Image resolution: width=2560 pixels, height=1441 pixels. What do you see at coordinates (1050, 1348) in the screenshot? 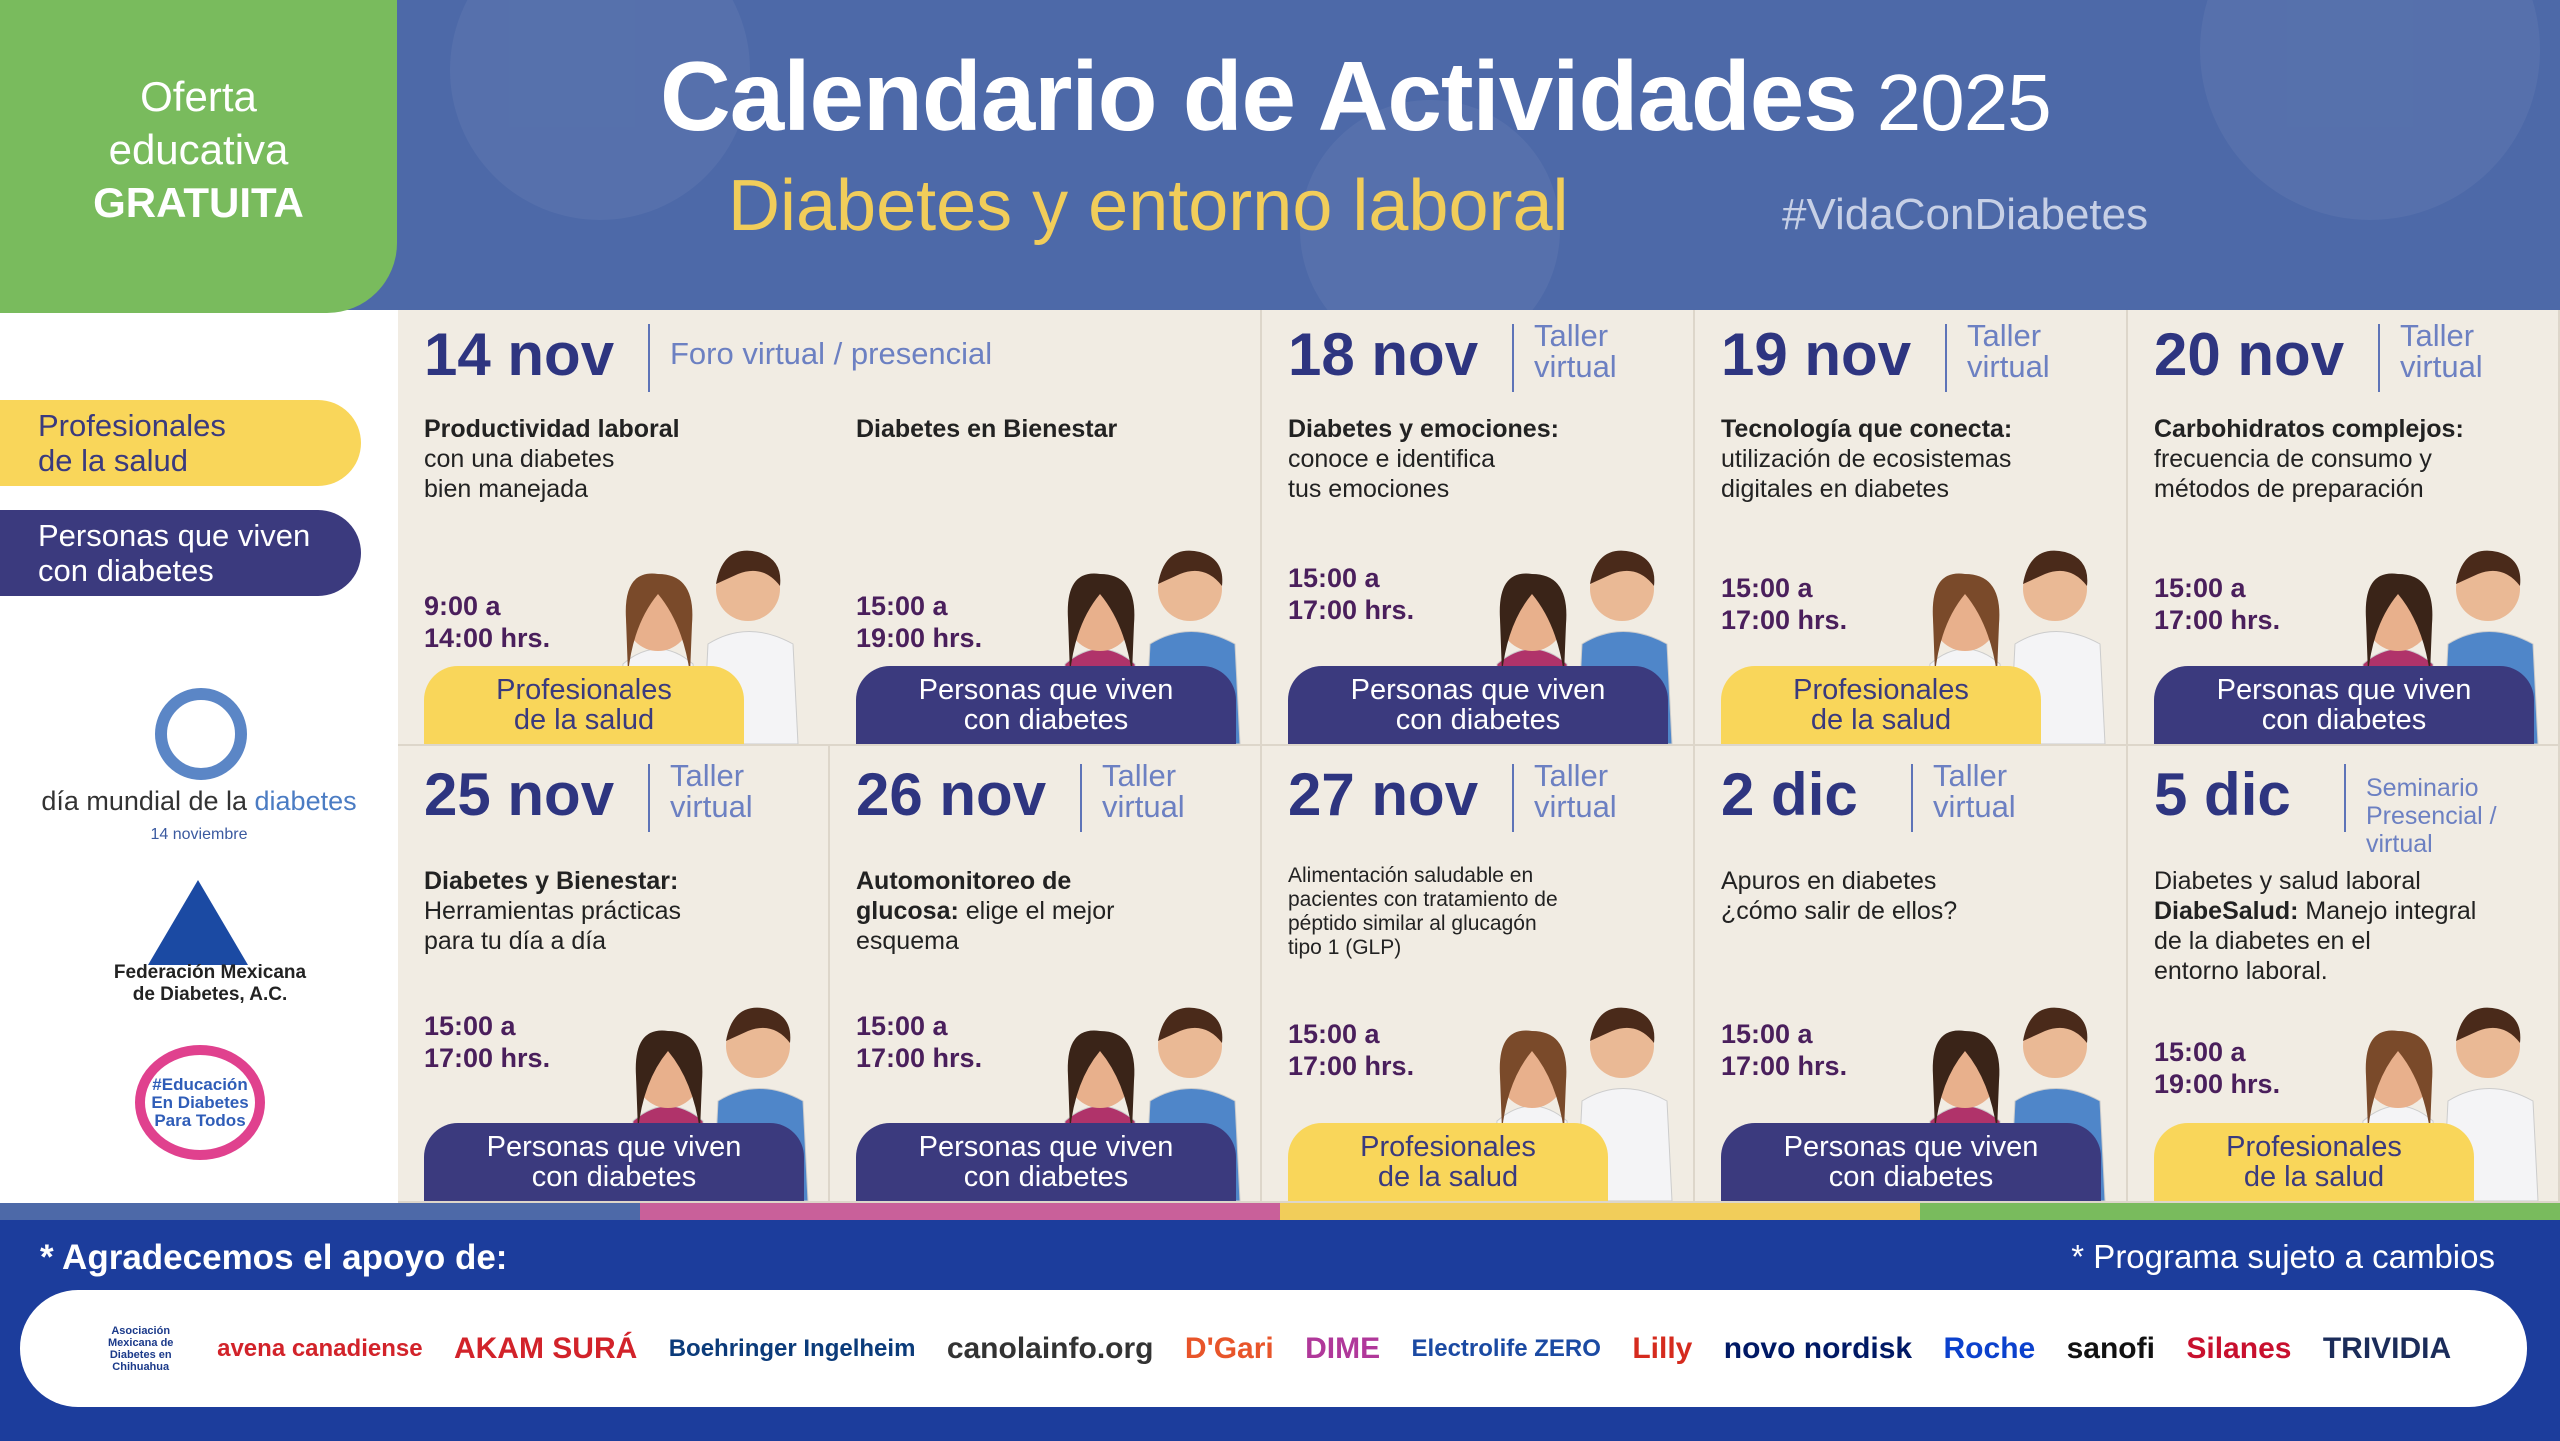
I see `sponsor-logo: canolainfo.org` at bounding box center [1050, 1348].